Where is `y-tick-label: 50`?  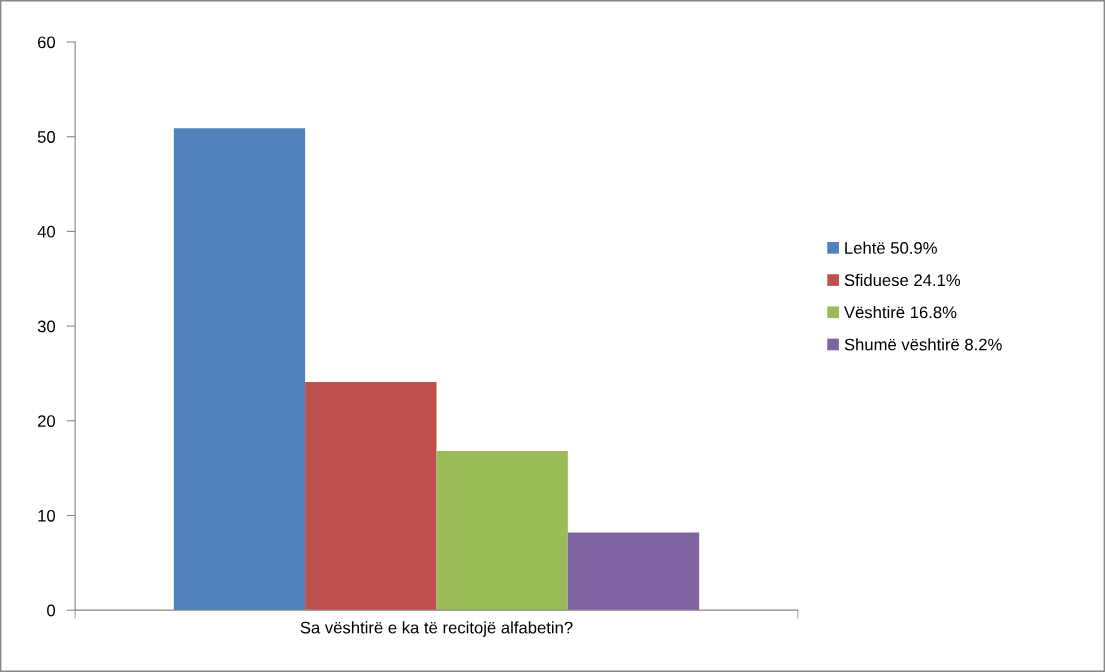
y-tick-label: 50 is located at coordinates (46, 137).